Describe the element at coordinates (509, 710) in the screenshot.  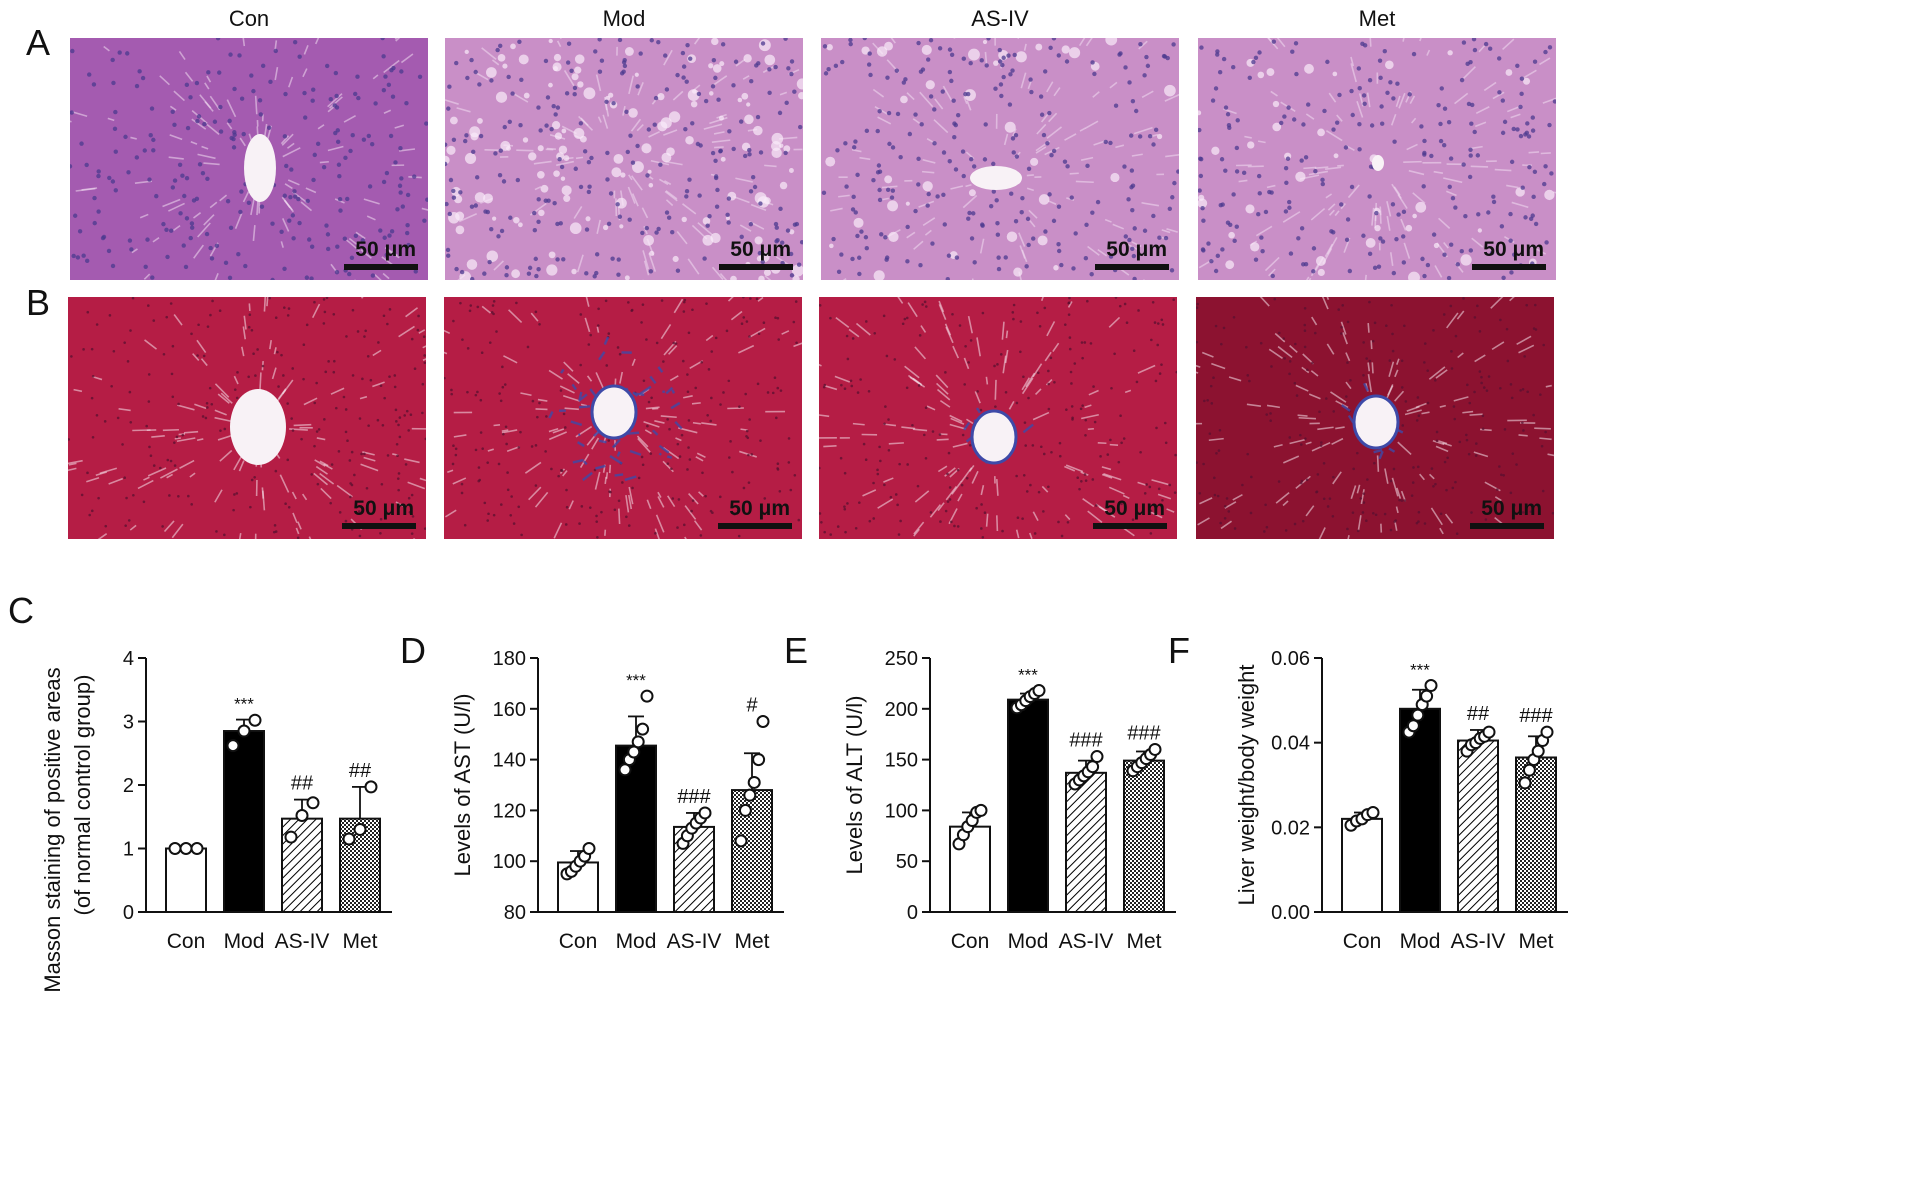
I see `y-tick-label: 160` at that location.